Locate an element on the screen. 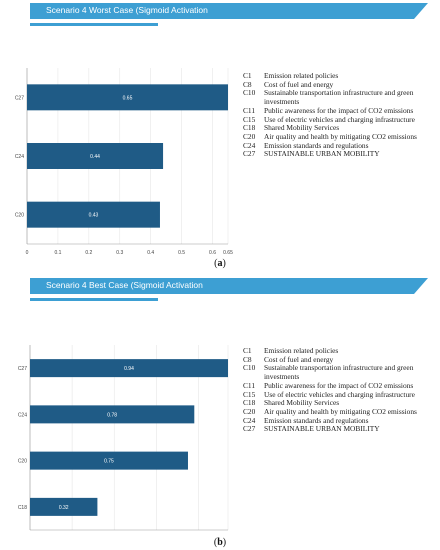 Image resolution: width=440 pixels, height=550 pixels. bar-c18 is located at coordinates (64, 506).